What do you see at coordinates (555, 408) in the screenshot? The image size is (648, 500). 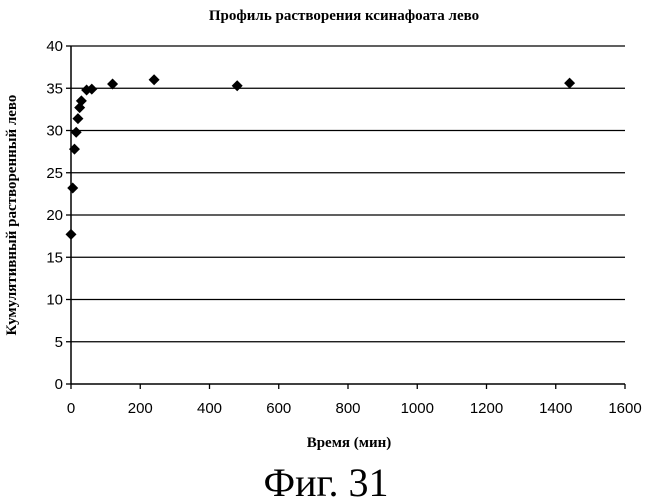 I see `x-tick-label-1400: 1400` at bounding box center [555, 408].